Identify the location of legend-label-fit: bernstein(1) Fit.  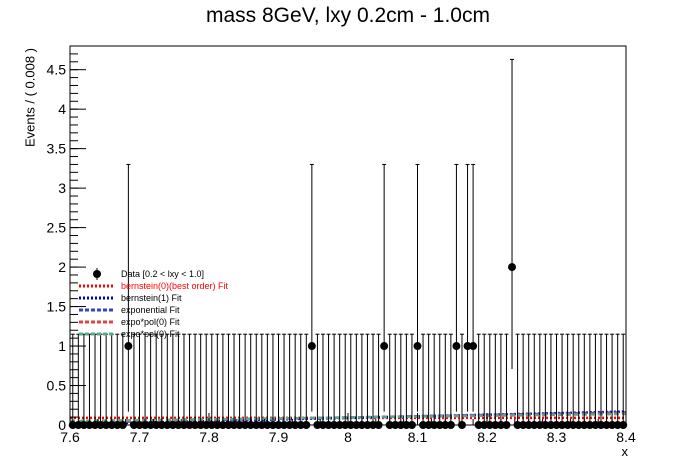
(151, 298).